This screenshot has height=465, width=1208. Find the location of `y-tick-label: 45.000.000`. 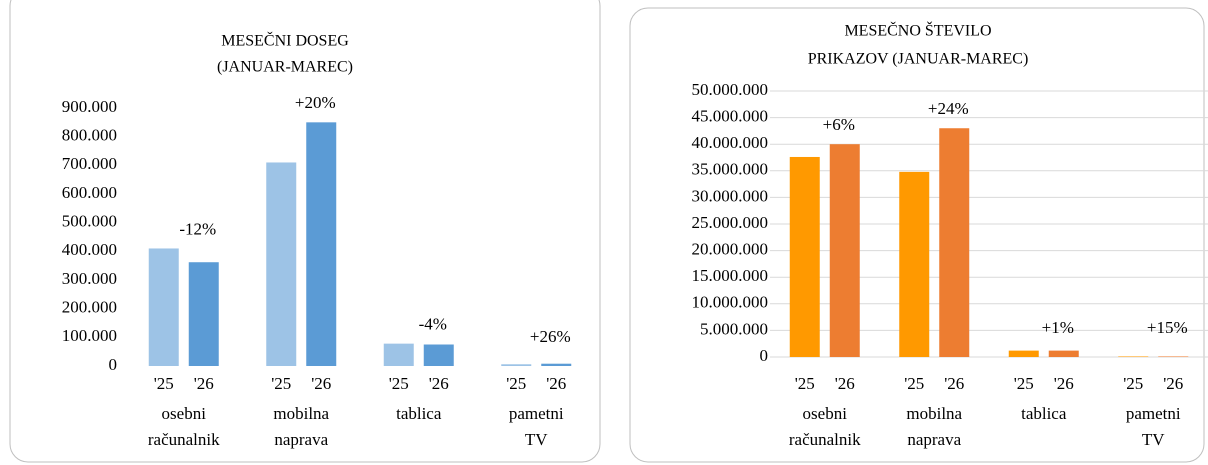

y-tick-label: 45.000.000 is located at coordinates (730, 116).